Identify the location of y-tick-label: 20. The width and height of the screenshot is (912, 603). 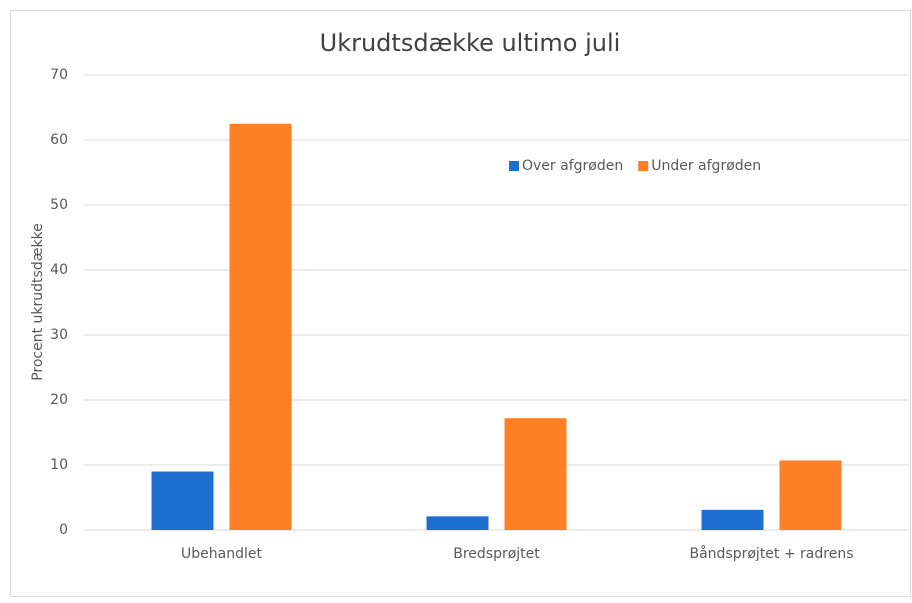
(59, 400).